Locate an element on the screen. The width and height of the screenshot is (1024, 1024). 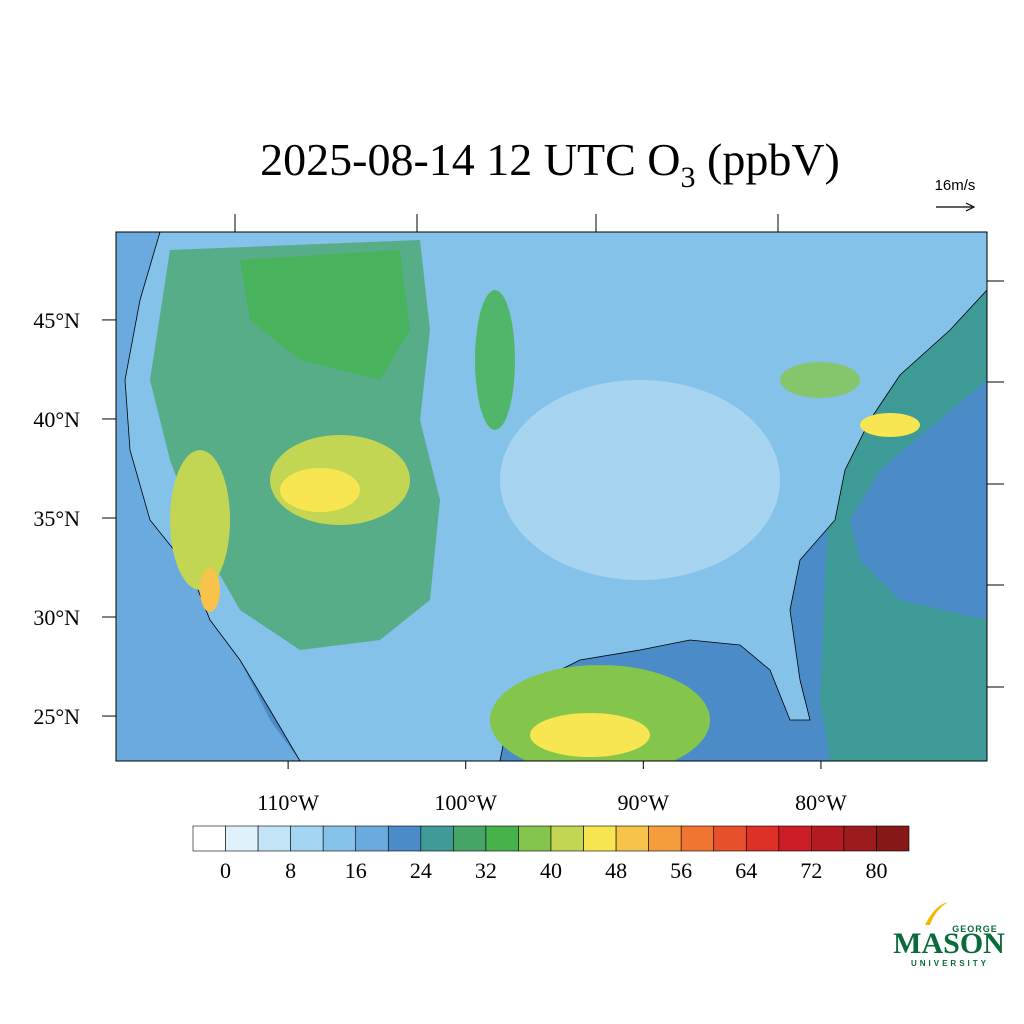
colorbar-label: 32 is located at coordinates (486, 870).